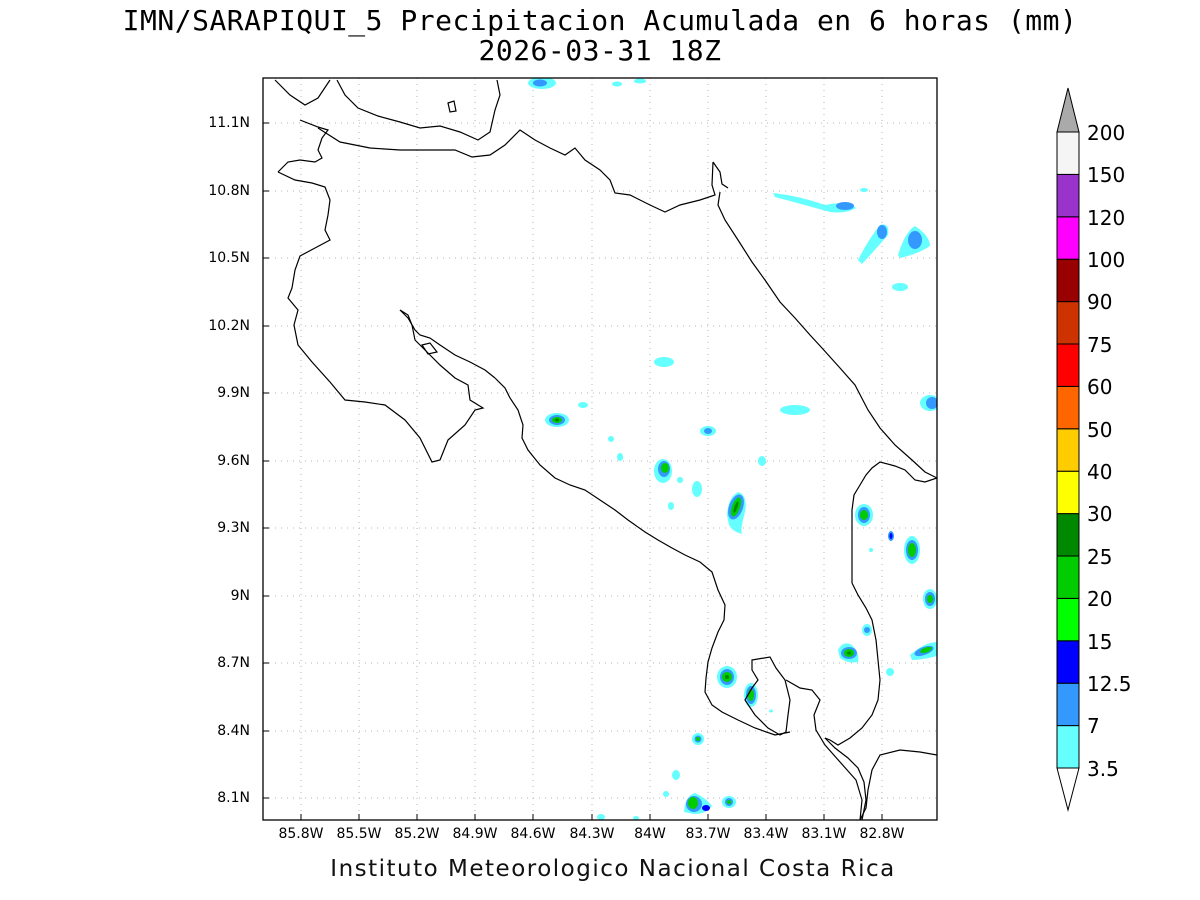  I want to click on lon-label: 84.9W, so click(475, 834).